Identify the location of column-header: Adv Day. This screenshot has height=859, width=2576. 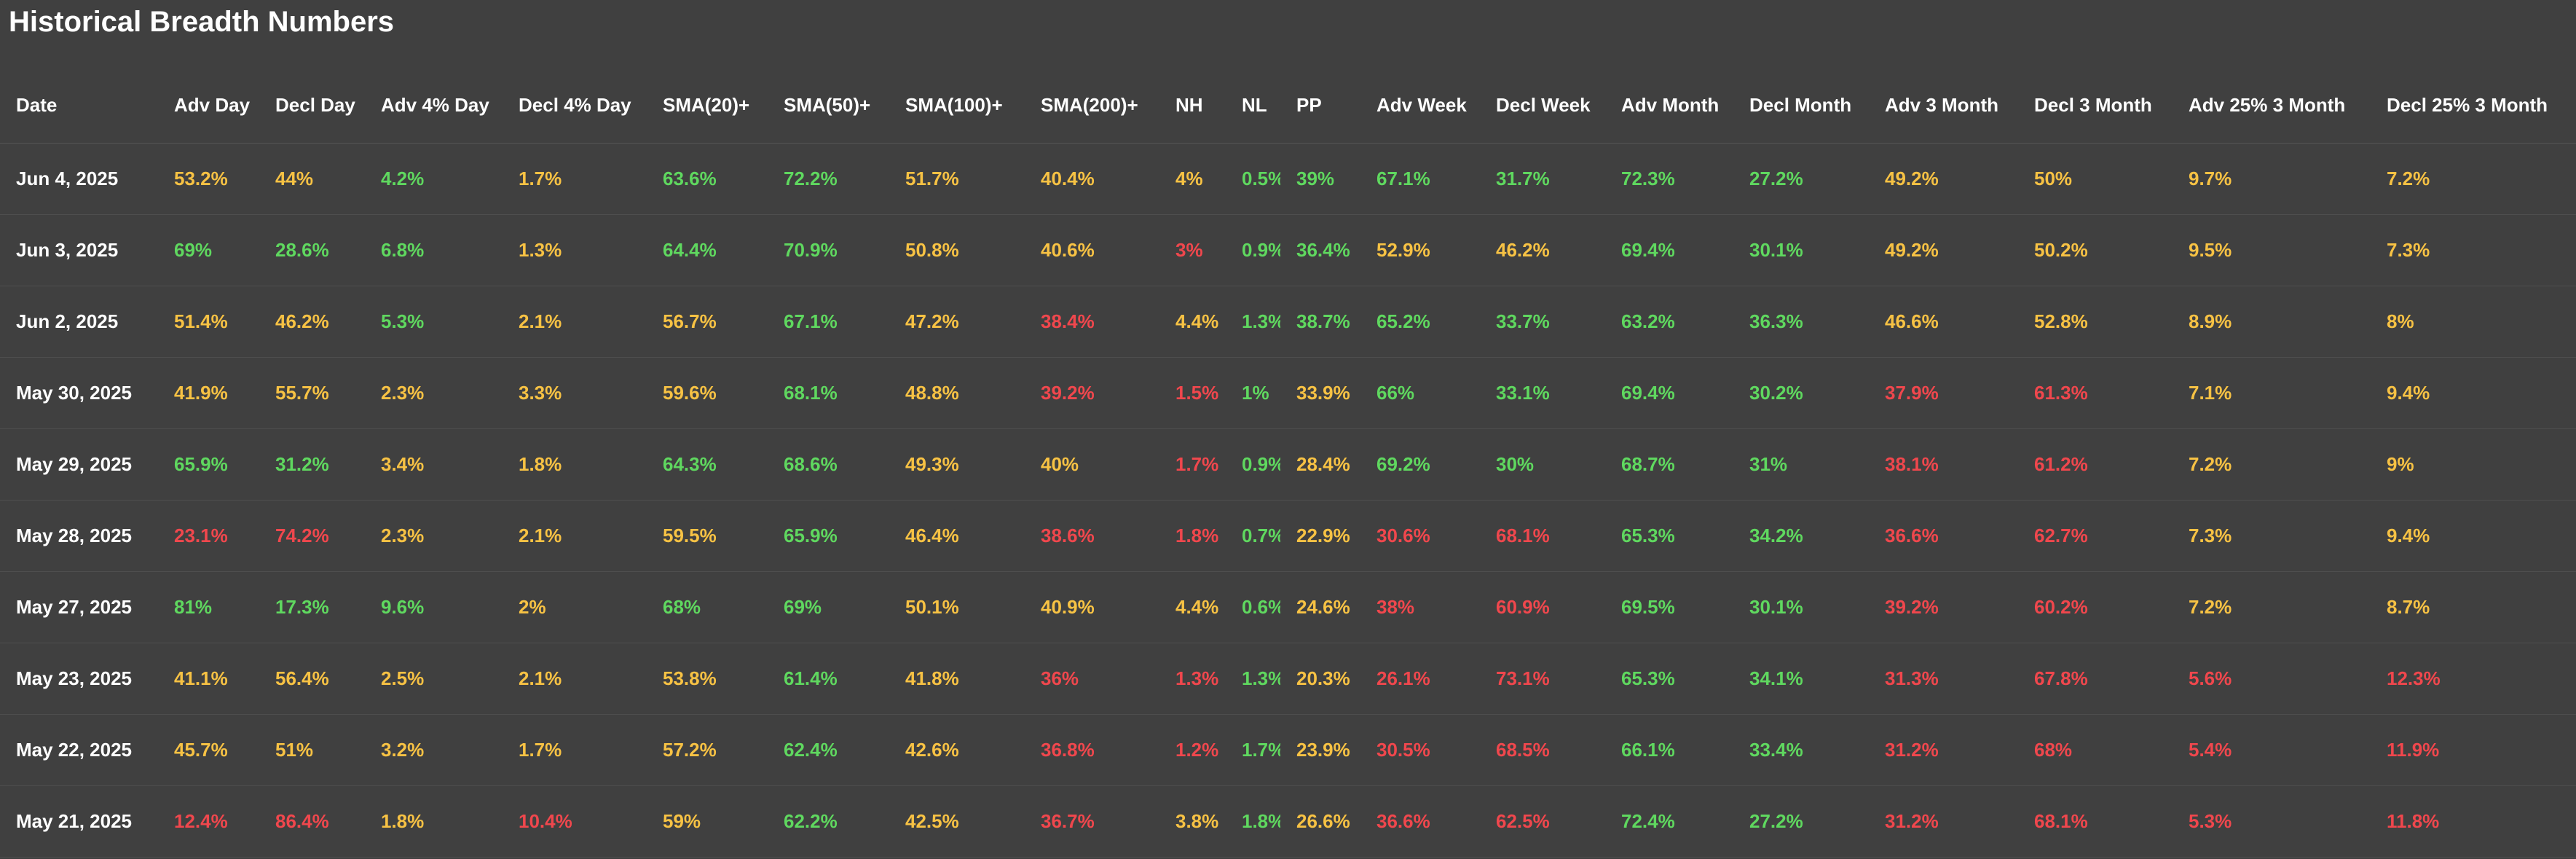
(208, 105).